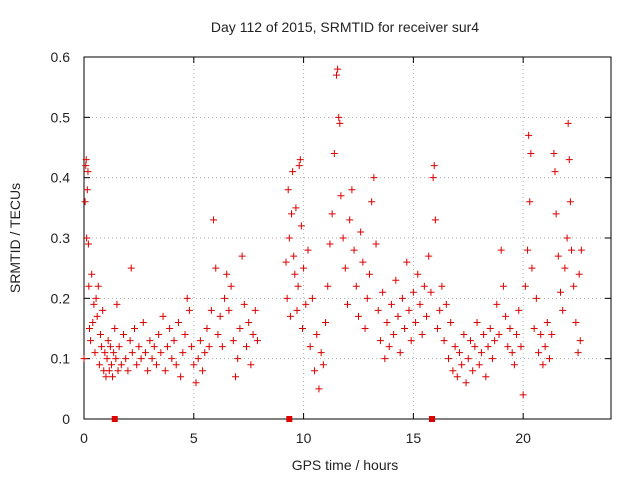 The image size is (640, 480). I want to click on y-tick-label: 0.1, so click(61, 359).